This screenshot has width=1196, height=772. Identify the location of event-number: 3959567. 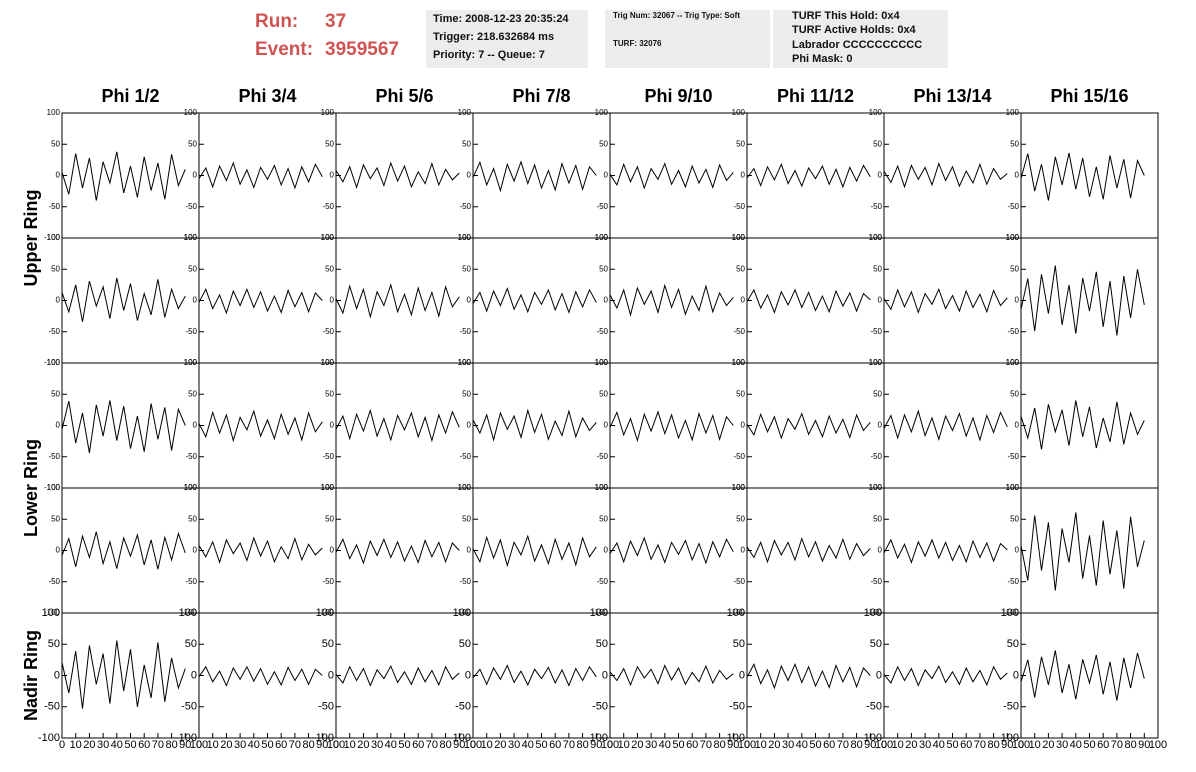
(362, 49).